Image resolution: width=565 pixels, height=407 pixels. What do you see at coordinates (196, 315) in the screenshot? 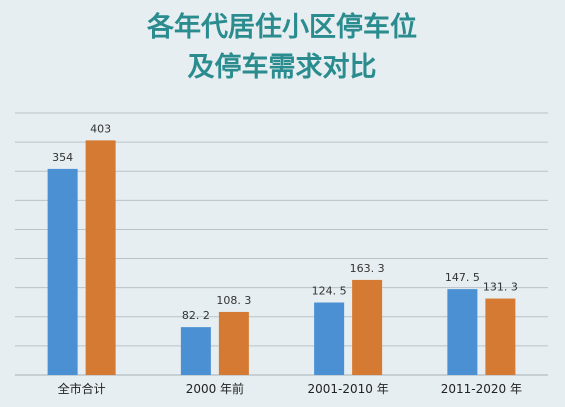
I see `value-label-series-1-2: 82. 2` at bounding box center [196, 315].